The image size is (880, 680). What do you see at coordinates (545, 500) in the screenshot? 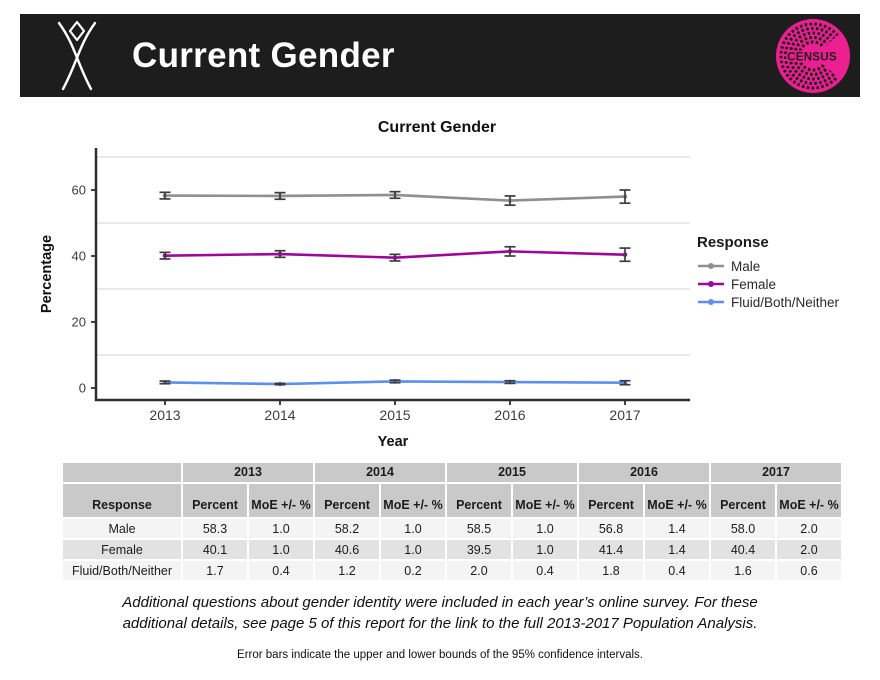
I see `table-subheader-moe-2015: MoE +/- %` at bounding box center [545, 500].